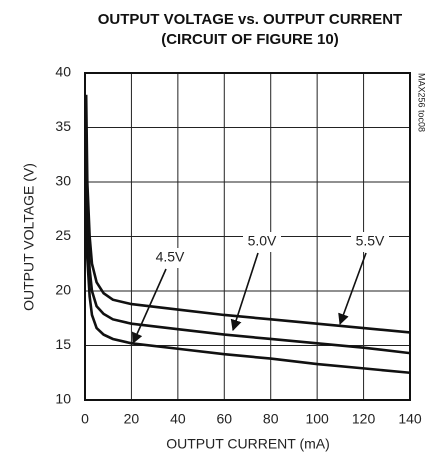 Image resolution: width=428 pixels, height=457 pixels. I want to click on series-label: 4.5V, so click(170, 257).